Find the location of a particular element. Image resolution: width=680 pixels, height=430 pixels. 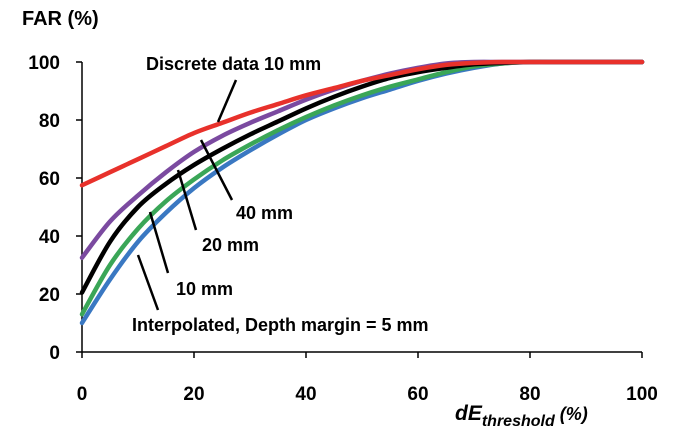

x-tick-label: 40 is located at coordinates (305, 394).